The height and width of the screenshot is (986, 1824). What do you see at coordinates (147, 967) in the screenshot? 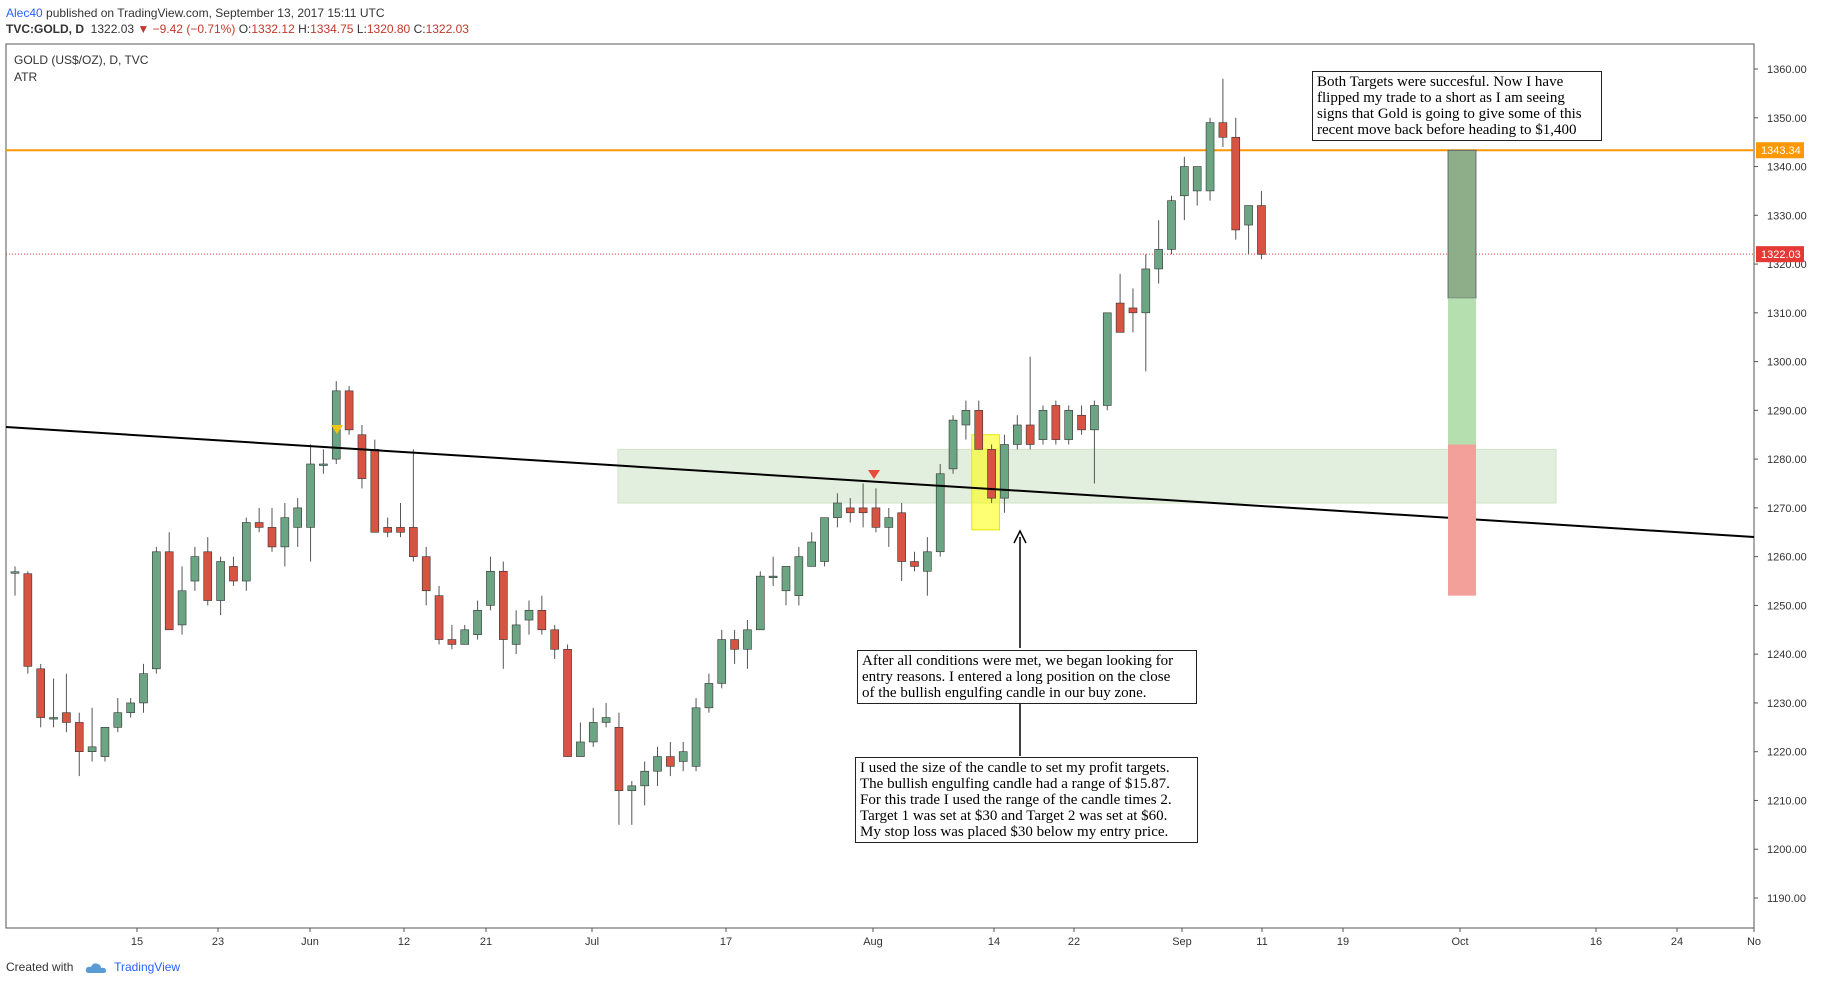
I see `tradingview-link: TradingView` at bounding box center [147, 967].